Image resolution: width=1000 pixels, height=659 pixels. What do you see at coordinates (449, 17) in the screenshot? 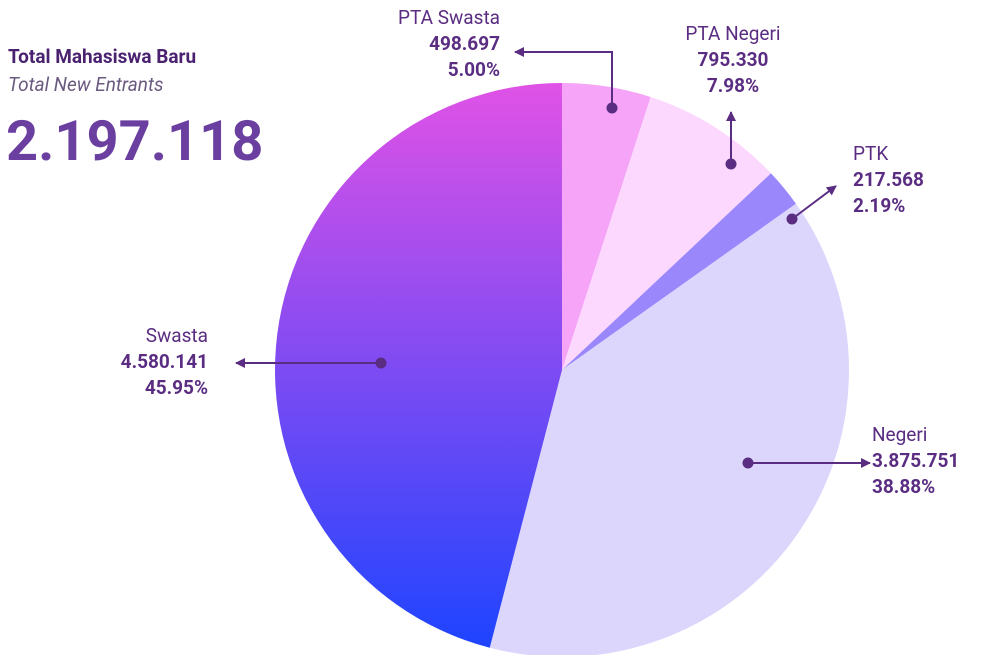
I see `slice-label: PTA Swasta` at bounding box center [449, 17].